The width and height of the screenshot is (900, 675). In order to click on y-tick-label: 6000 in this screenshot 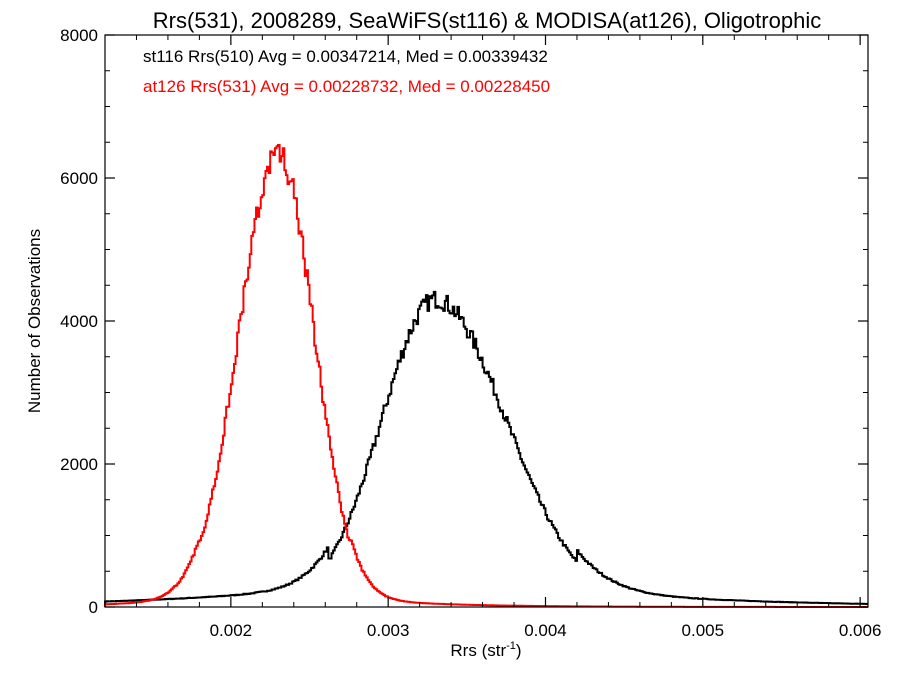, I will do `click(79, 178)`.